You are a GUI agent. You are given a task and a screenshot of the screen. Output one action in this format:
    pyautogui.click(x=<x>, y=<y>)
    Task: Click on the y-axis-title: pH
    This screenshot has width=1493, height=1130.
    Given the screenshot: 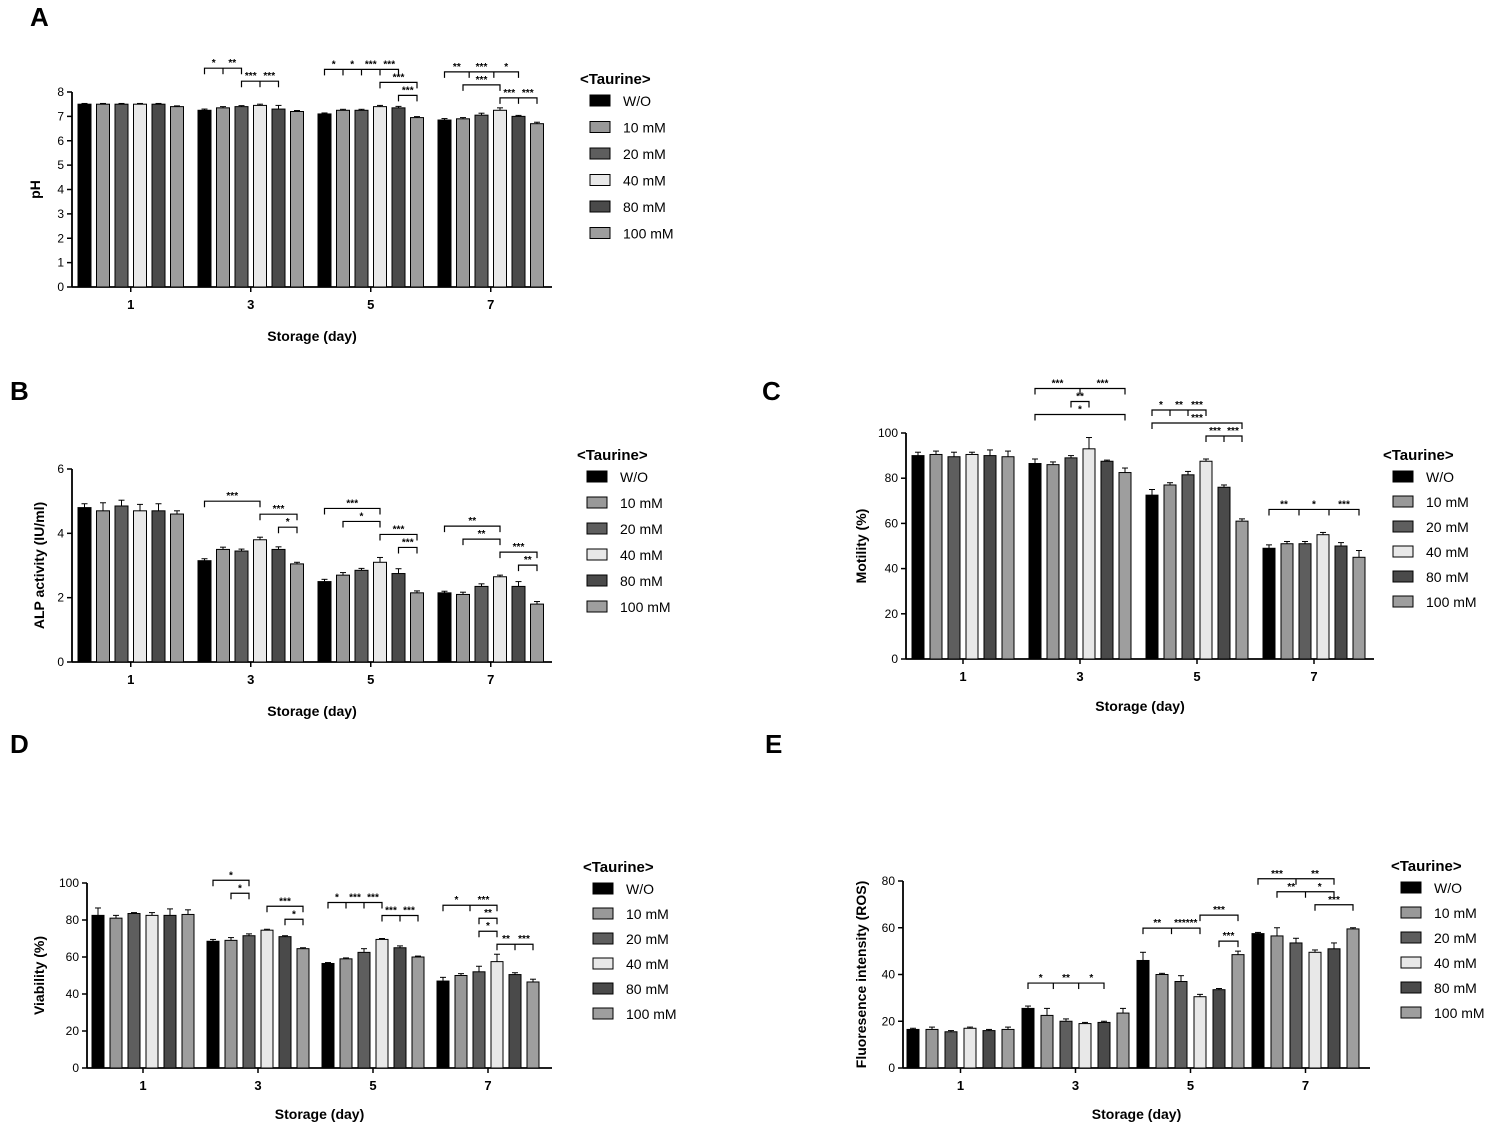 What is the action you would take?
    pyautogui.click(x=35, y=189)
    